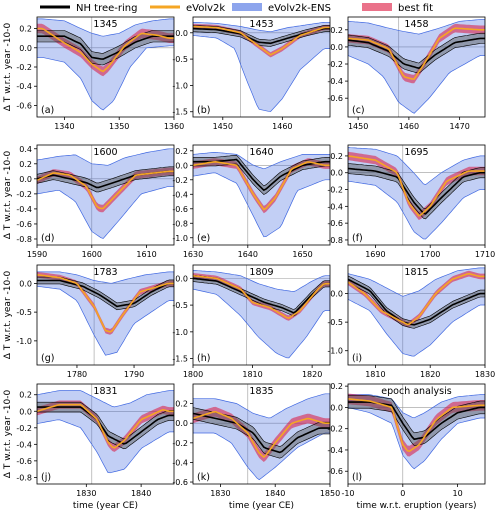 This screenshot has width=500, height=512. Describe the element at coordinates (174, 126) in the screenshot. I see `x-tick-label: 1360` at that location.